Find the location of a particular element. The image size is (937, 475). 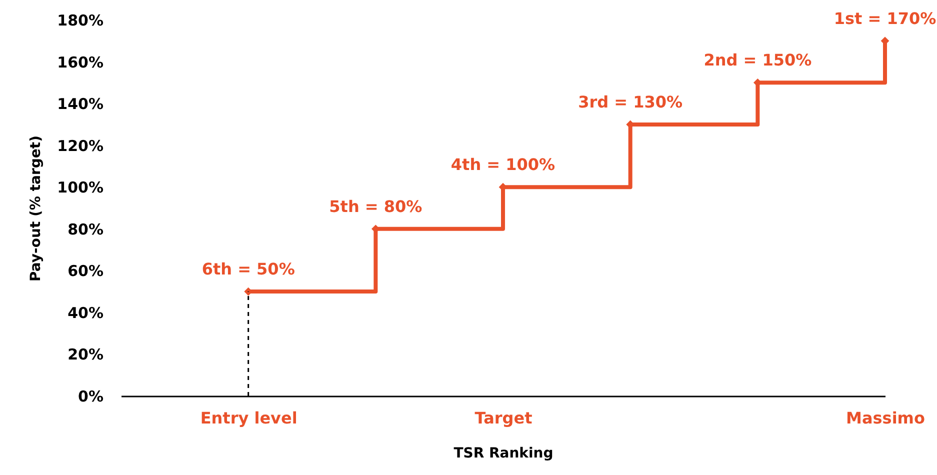

data-label: 3rd = 130% is located at coordinates (630, 102).